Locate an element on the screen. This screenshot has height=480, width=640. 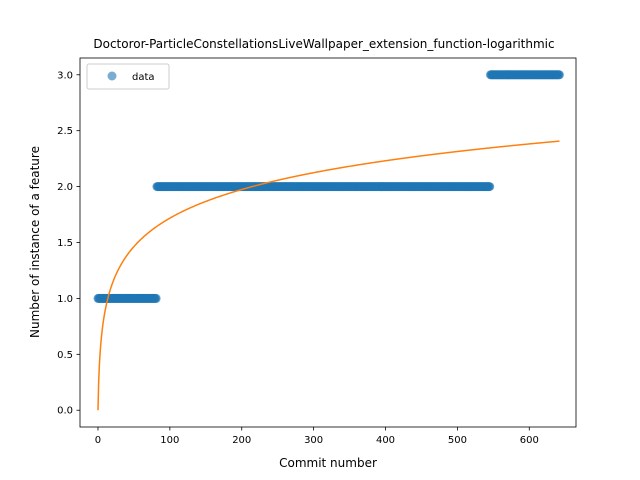
x-tick-label: 500 is located at coordinates (457, 440).